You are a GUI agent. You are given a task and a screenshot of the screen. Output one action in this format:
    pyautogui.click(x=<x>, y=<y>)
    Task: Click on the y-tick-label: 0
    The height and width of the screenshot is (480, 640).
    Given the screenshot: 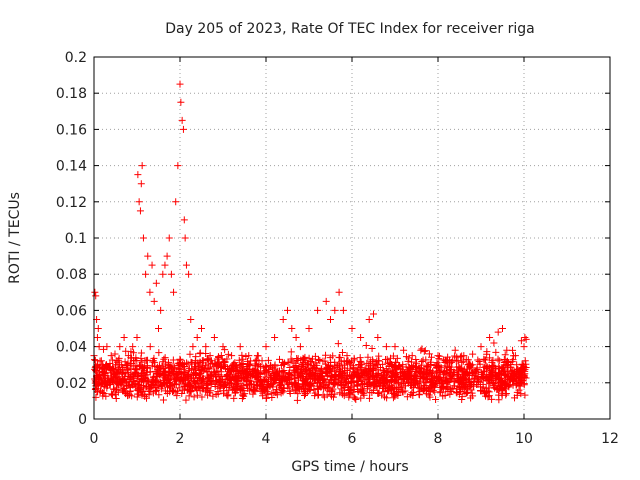 What is the action you would take?
    pyautogui.click(x=82, y=420)
    